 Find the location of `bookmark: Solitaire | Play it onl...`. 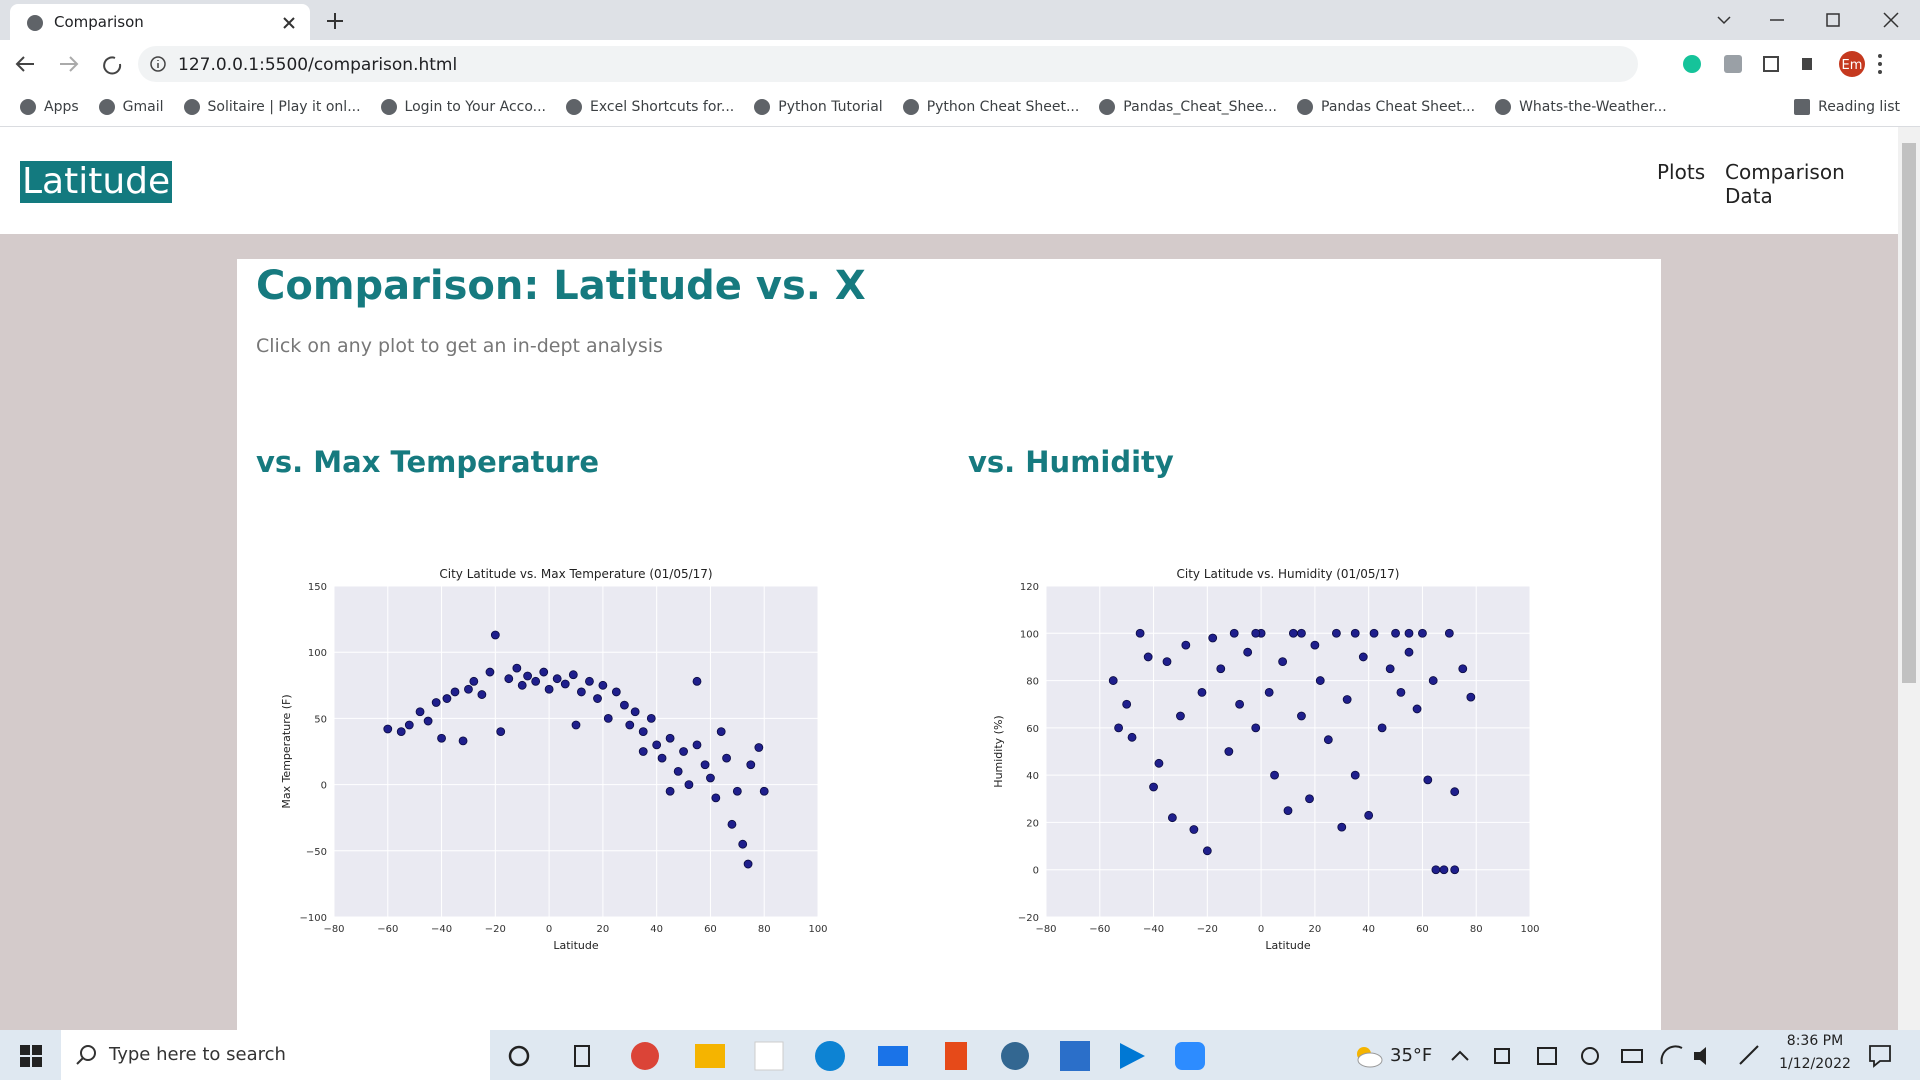

bookmark: Solitaire | Play it onl... is located at coordinates (272, 107).